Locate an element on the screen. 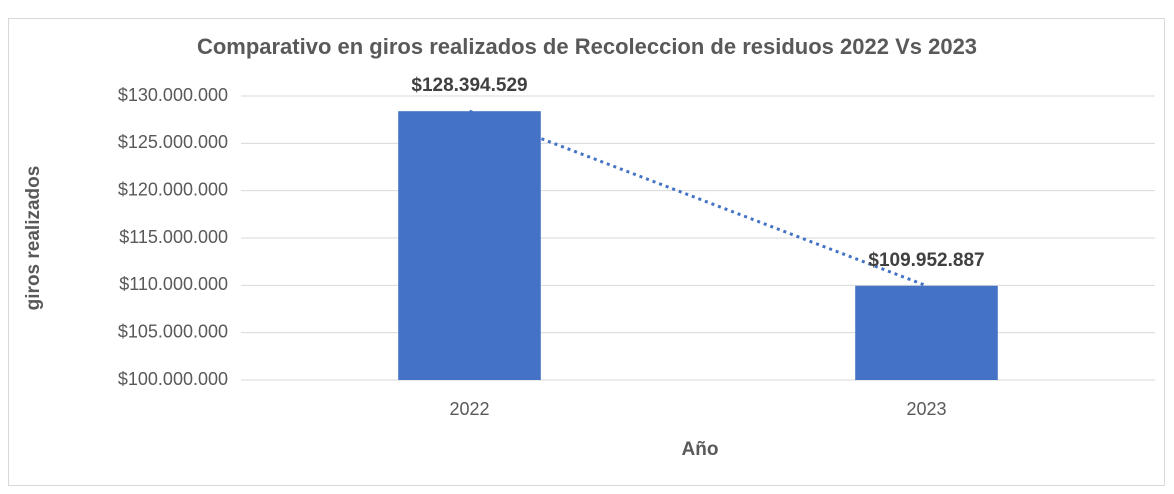 The width and height of the screenshot is (1174, 494). data-label: $109.952.887 is located at coordinates (926, 260).